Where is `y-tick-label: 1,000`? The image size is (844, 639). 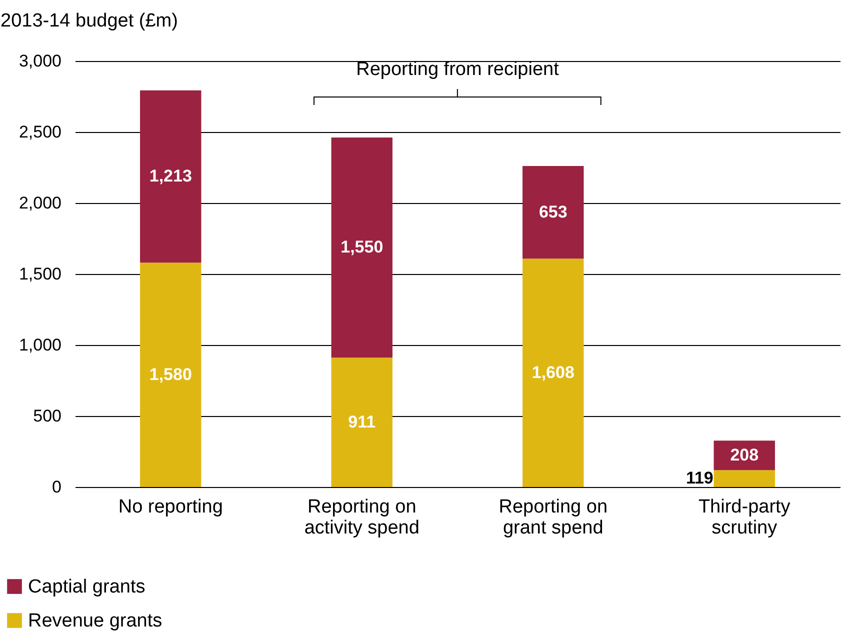 y-tick-label: 1,000 is located at coordinates (40, 345).